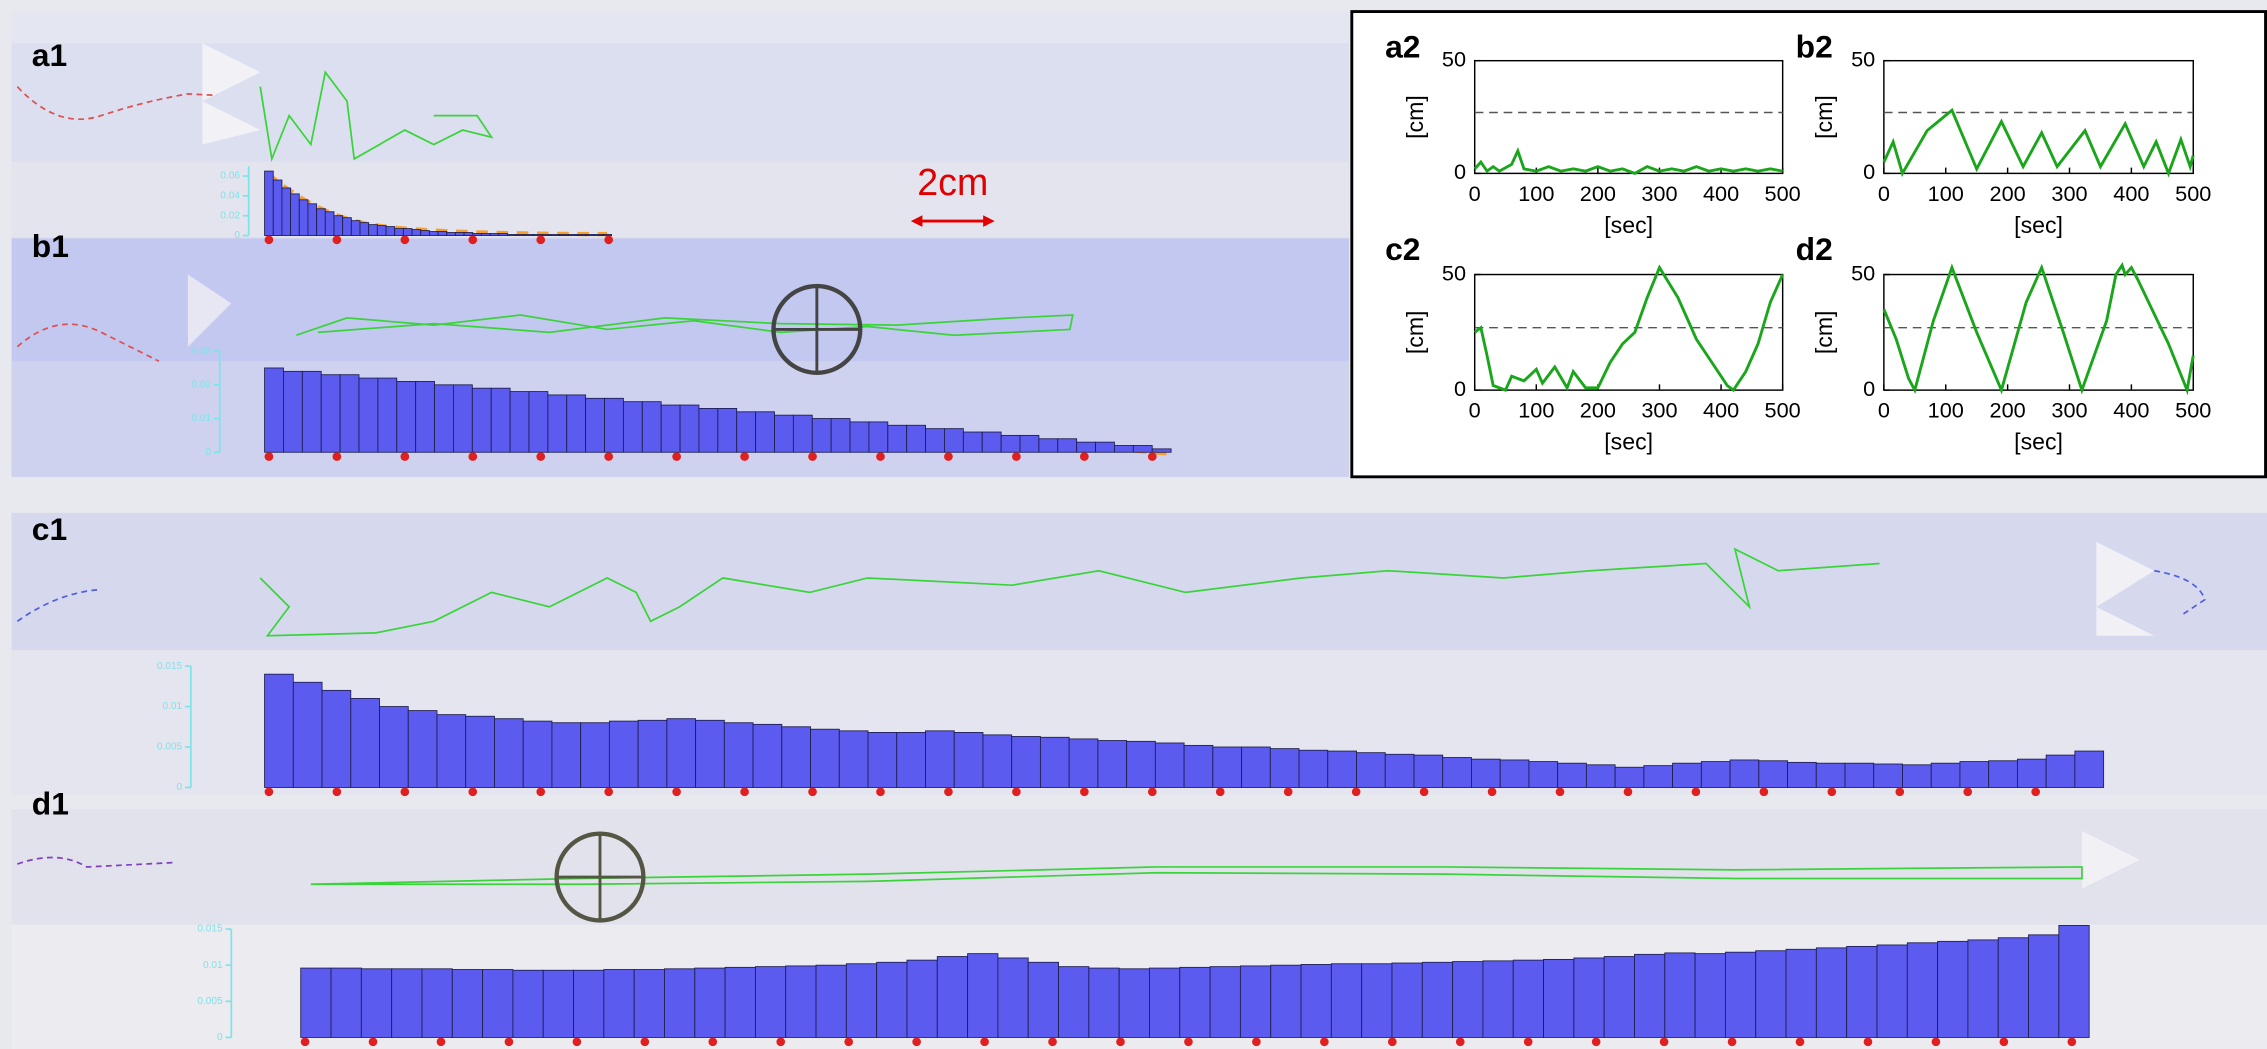  What do you see at coordinates (2008, 193) in the screenshot?
I see `x-tick-label: 200` at bounding box center [2008, 193].